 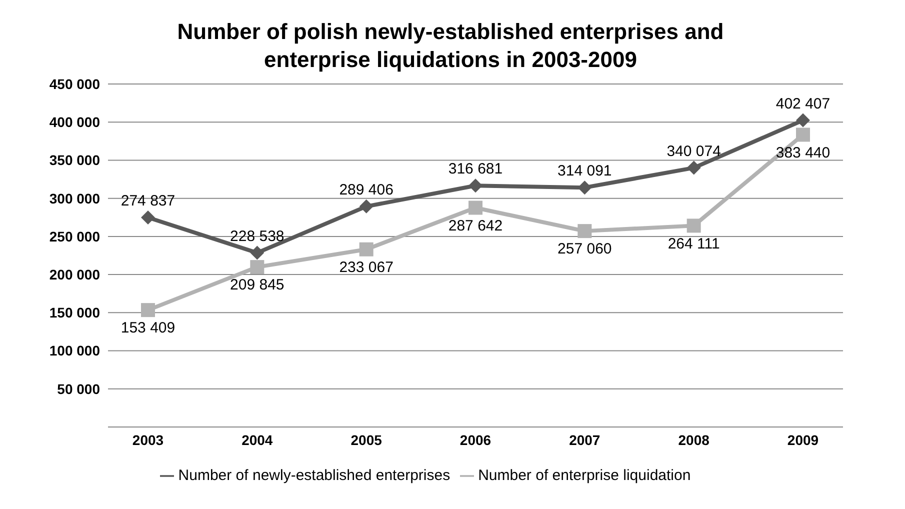 I want to click on data-label: 340 074, so click(x=693, y=151).